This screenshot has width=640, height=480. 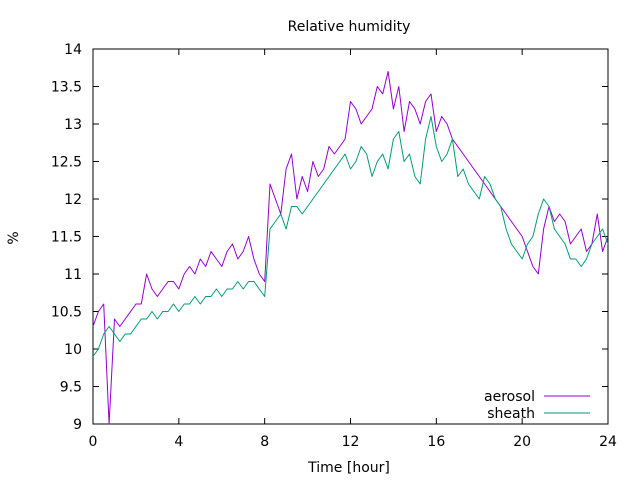 I want to click on x-axis-label: Time [hour], so click(x=348, y=468).